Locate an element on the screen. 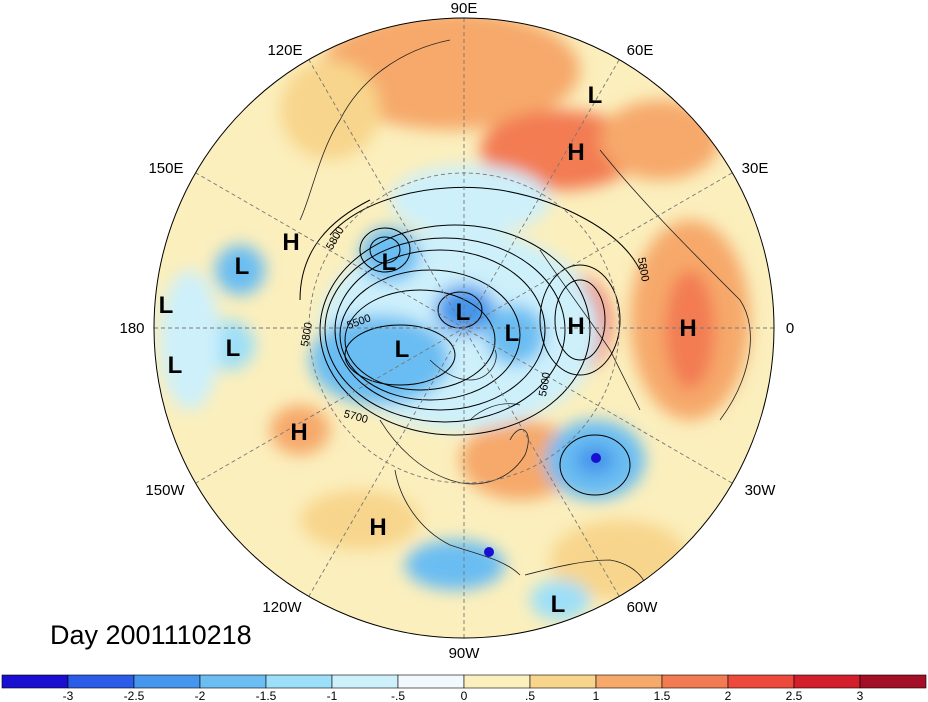  lon-label: 90W is located at coordinates (465, 653).